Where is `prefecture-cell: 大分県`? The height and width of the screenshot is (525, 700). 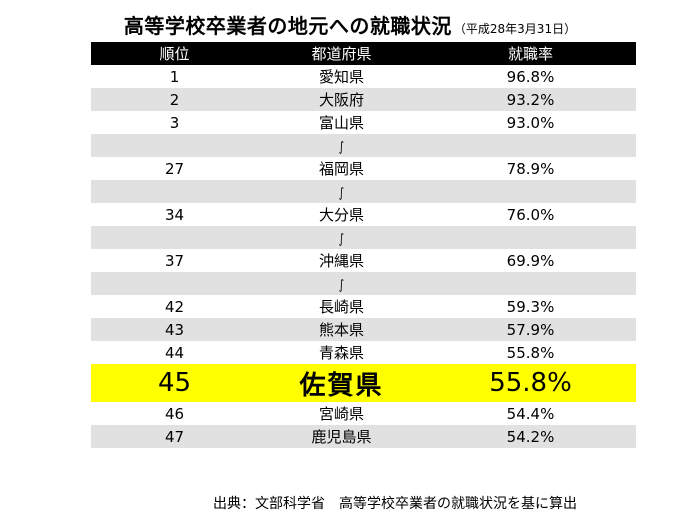 prefecture-cell: 大分県 is located at coordinates (341, 214).